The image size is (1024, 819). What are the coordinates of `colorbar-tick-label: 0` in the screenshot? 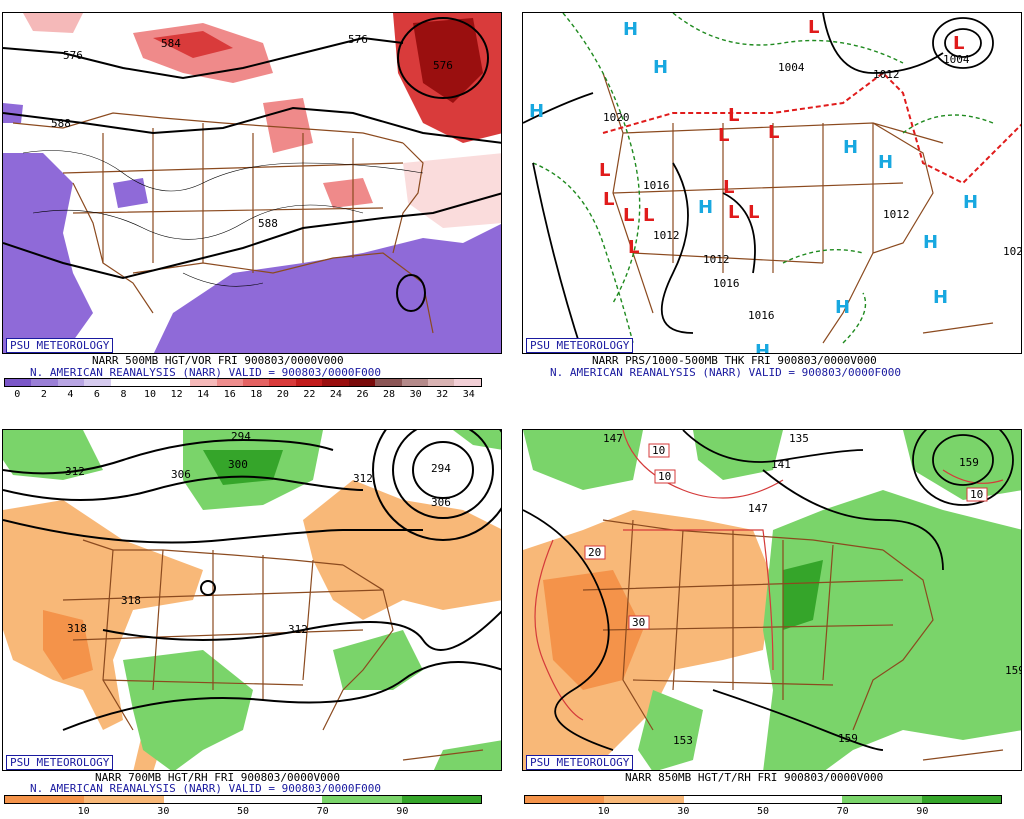 It's located at (17, 394).